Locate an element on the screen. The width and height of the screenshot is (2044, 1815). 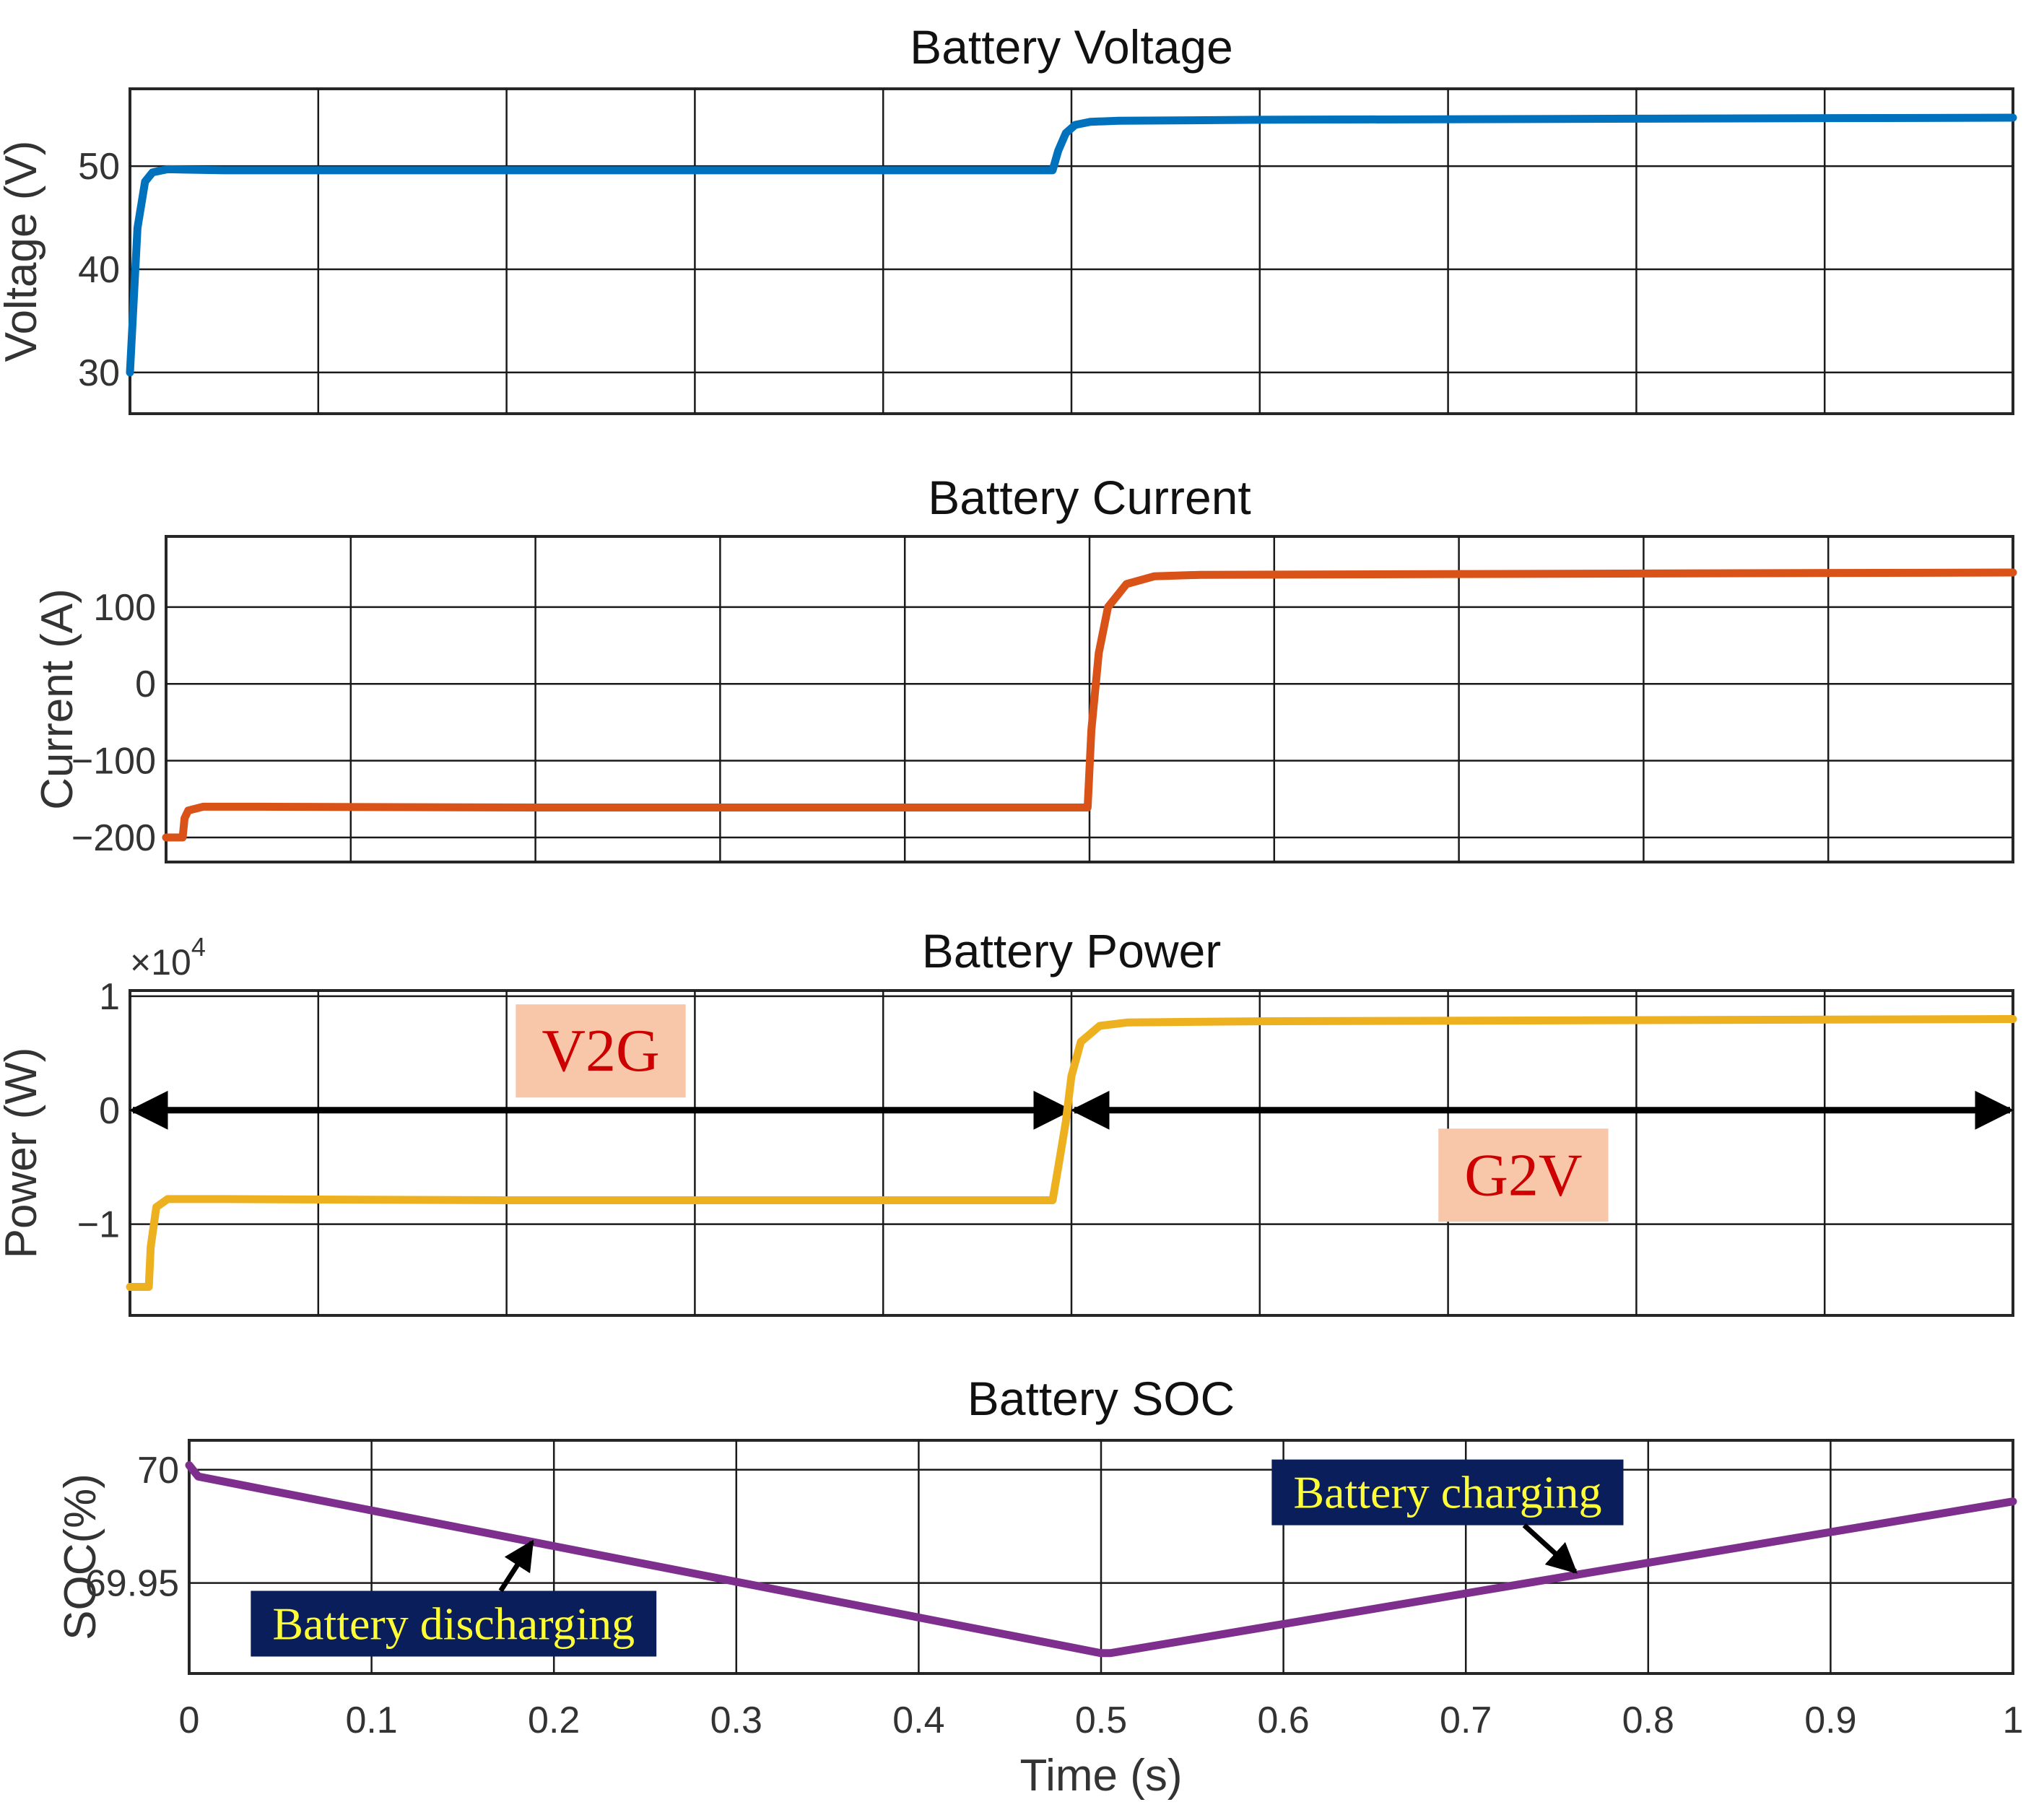
x-tick-label: 0.7 is located at coordinates (1466, 1720).